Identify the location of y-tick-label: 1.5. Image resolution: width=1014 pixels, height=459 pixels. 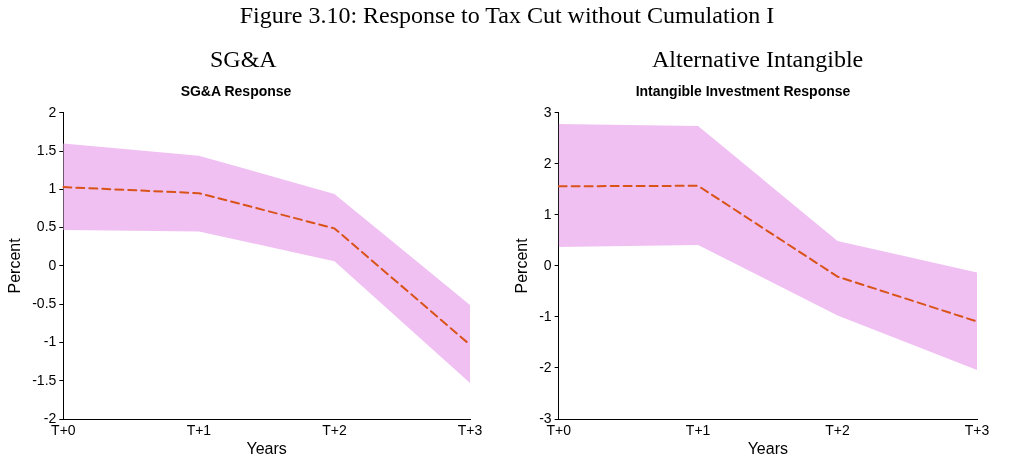
(46, 149).